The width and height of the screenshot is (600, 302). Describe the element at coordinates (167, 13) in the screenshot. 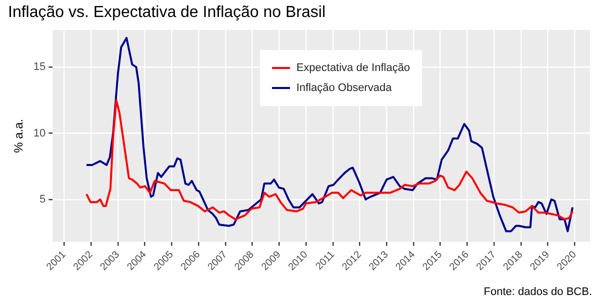

I see `chart-title: Inflação vs. Expectativa de Inflação no Brasil` at that location.